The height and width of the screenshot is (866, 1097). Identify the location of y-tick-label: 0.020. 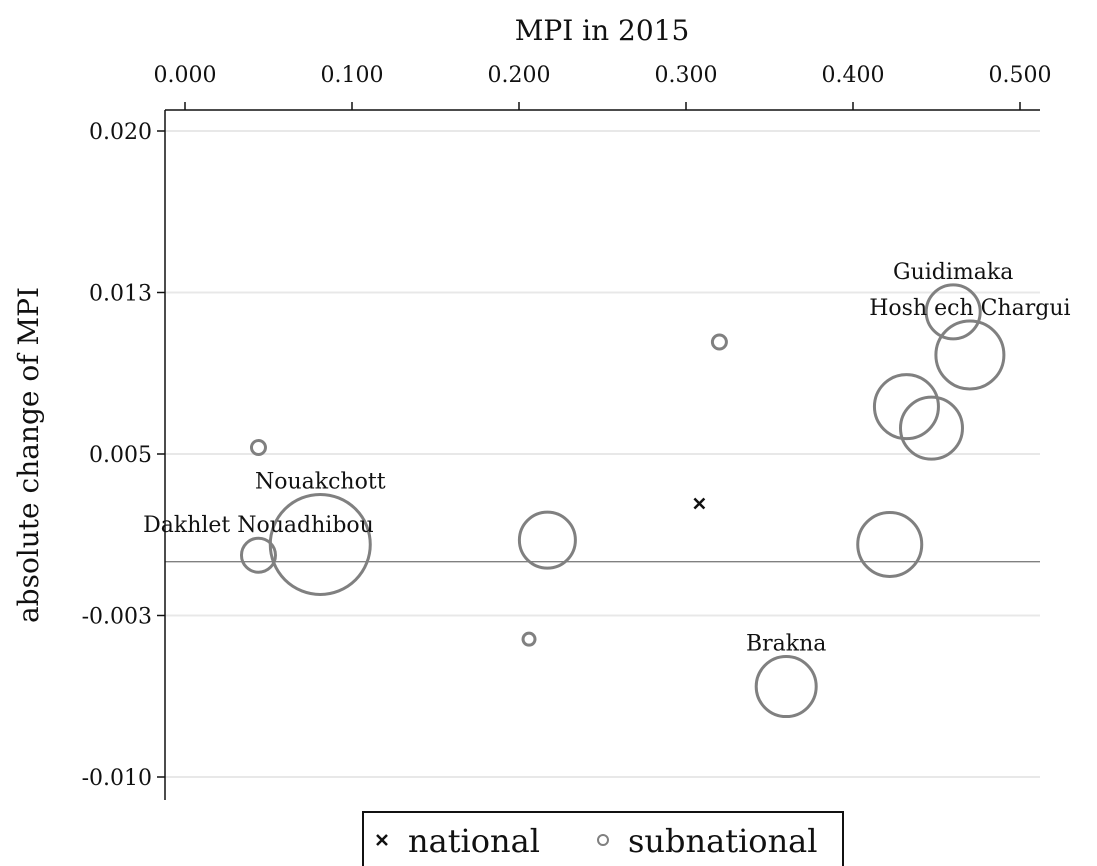
(120, 132).